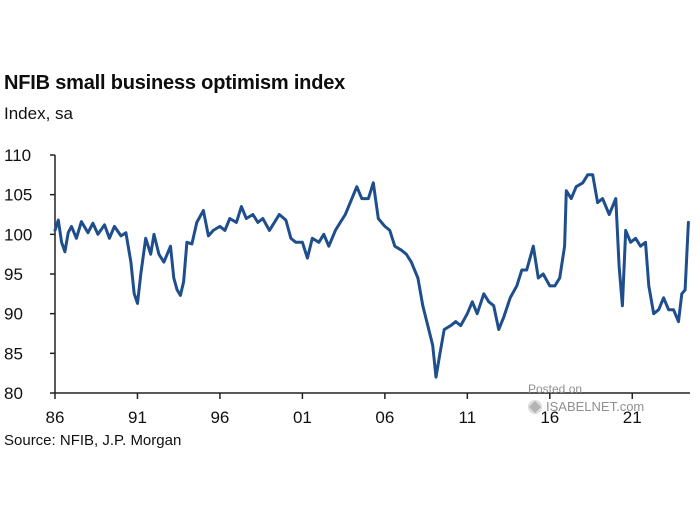 The height and width of the screenshot is (520, 700). What do you see at coordinates (302, 417) in the screenshot?
I see `x-tick-label: 01` at bounding box center [302, 417].